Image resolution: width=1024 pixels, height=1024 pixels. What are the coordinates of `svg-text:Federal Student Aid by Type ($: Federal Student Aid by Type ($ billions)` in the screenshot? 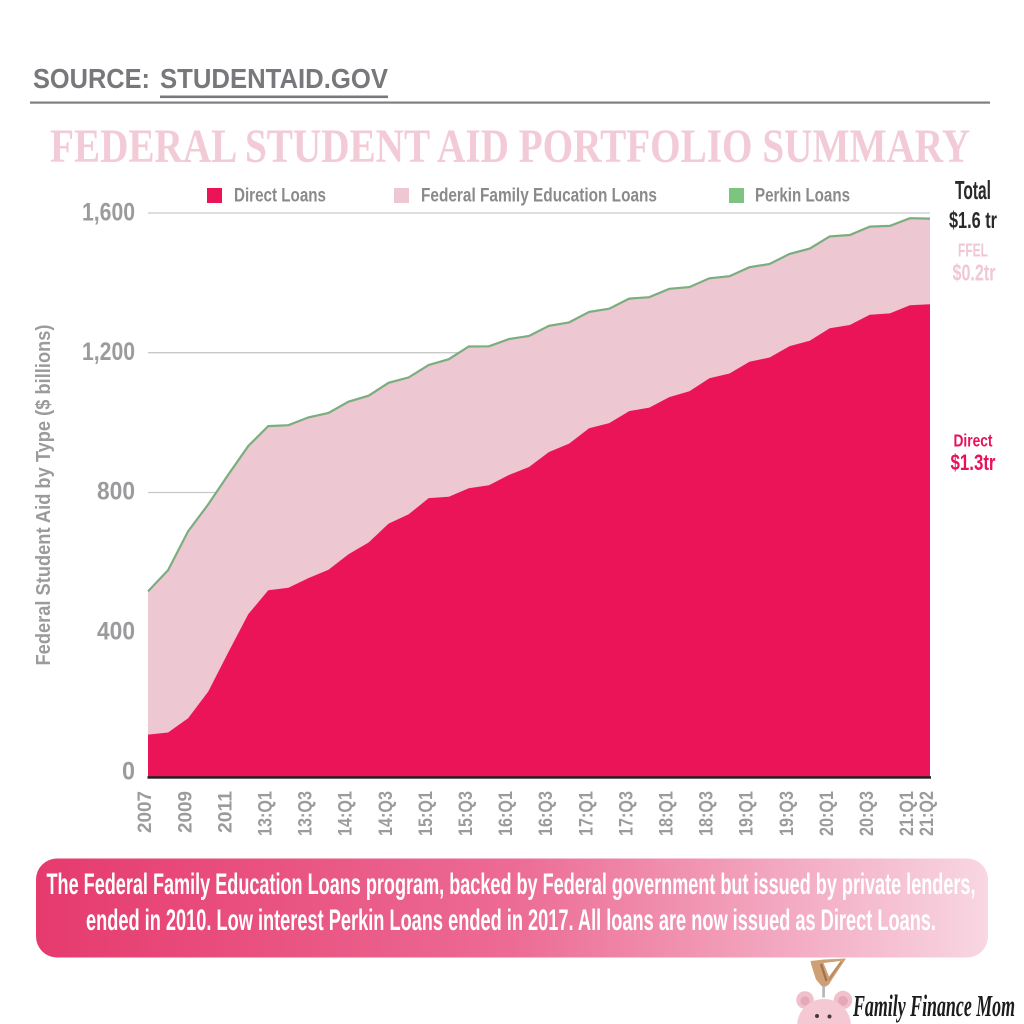 It's located at (44, 495).